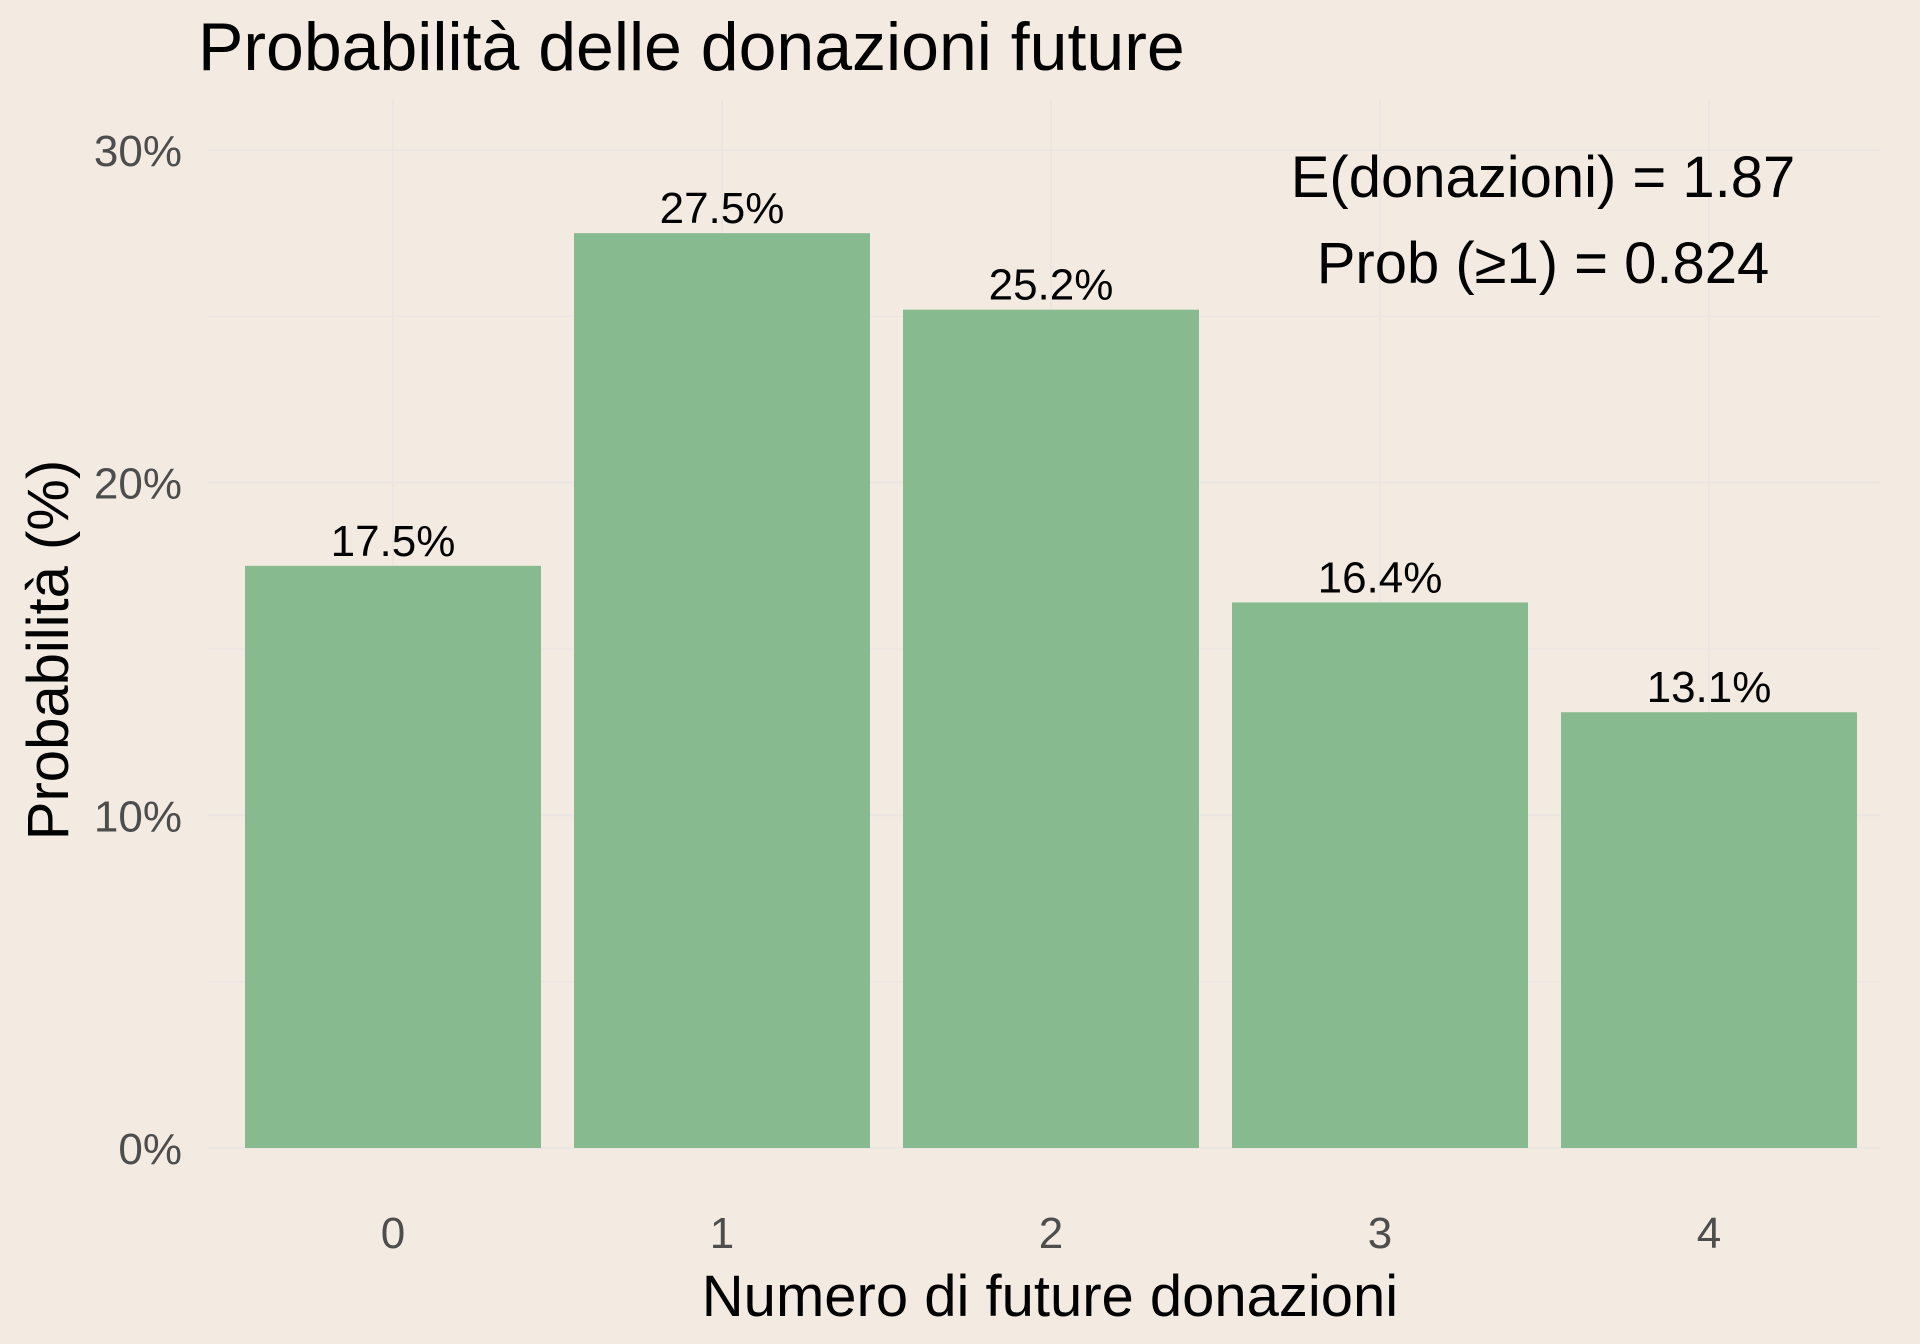 This screenshot has height=1344, width=1920. Describe the element at coordinates (1051, 1233) in the screenshot. I see `x-tick-label: 2` at that location.